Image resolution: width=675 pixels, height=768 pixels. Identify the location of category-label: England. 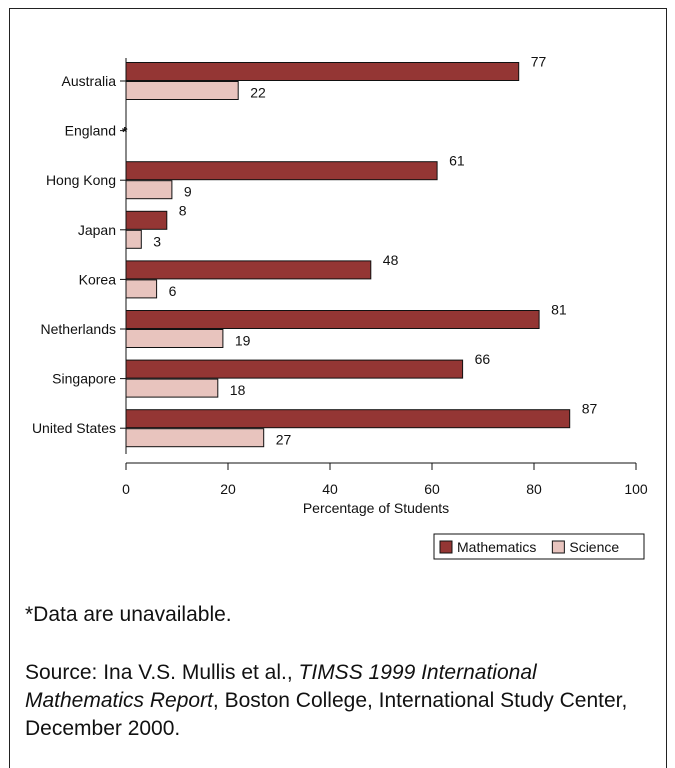
(90, 131).